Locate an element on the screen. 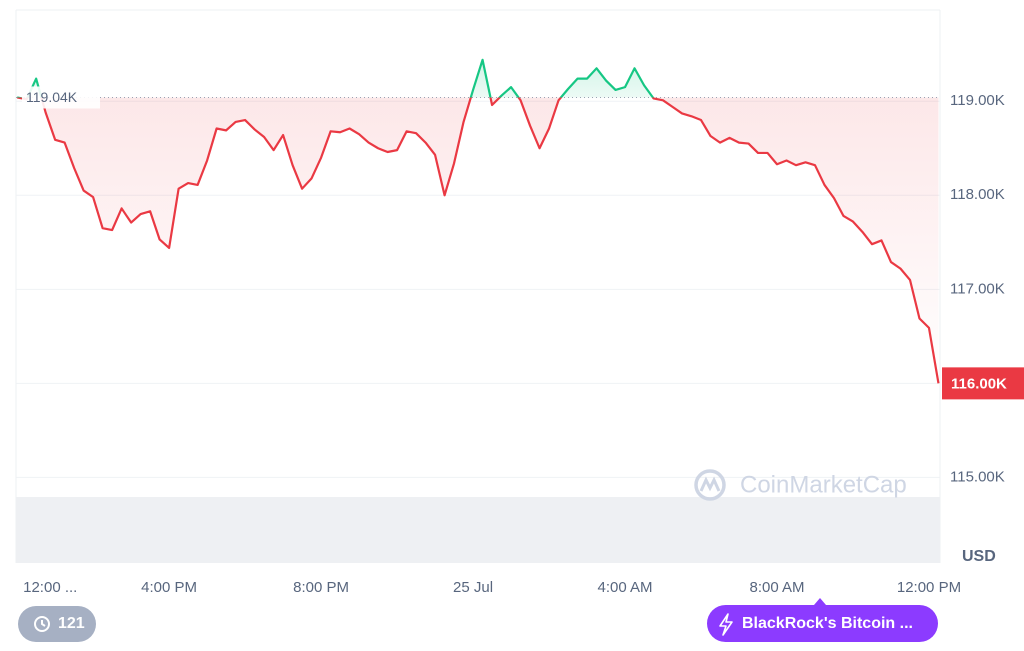  current-price-label: 116.00K is located at coordinates (979, 383).